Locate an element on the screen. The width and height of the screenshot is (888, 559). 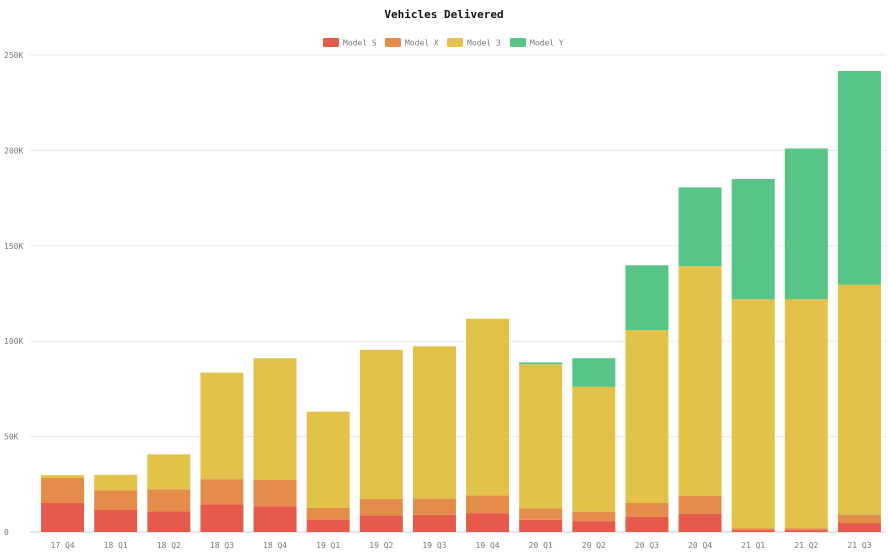
legend-label: Model S is located at coordinates (360, 43).